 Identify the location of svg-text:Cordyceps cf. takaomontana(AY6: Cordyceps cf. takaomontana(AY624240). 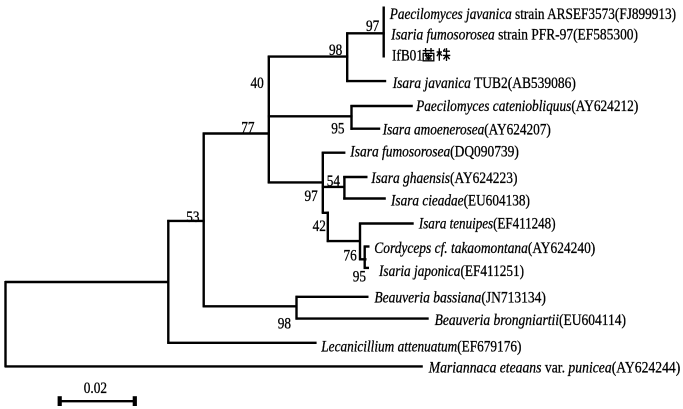
(484, 248).